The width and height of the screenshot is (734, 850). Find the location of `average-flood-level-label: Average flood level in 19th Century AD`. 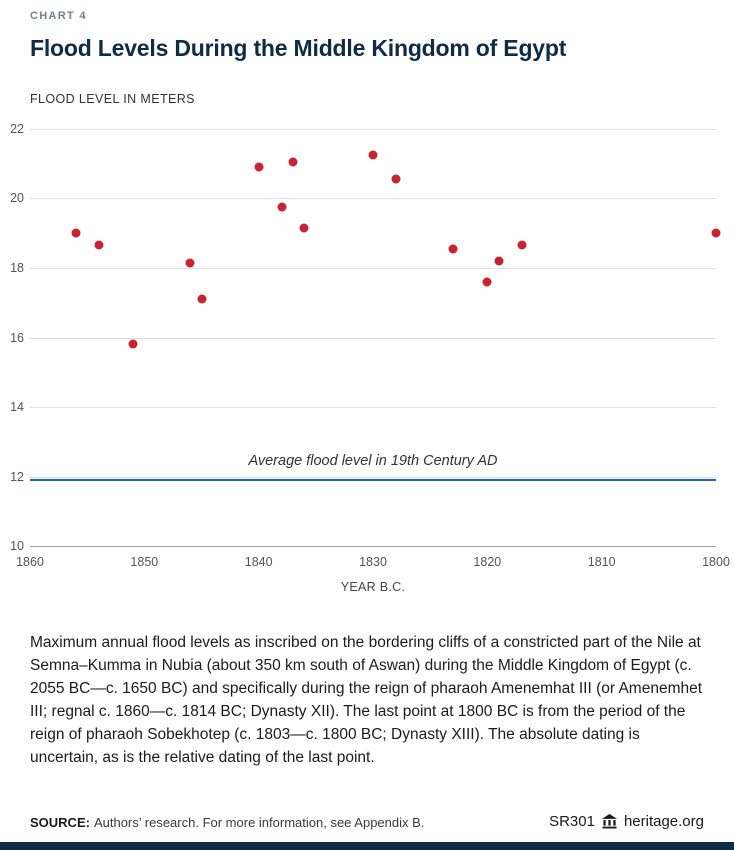

average-flood-level-label: Average flood level in 19th Century AD is located at coordinates (373, 460).